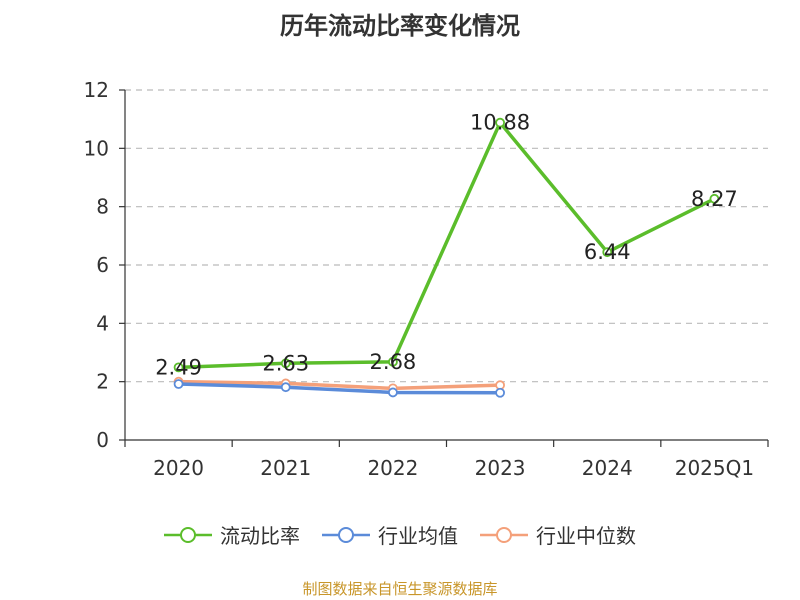 Image resolution: width=800 pixels, height=600 pixels. I want to click on data-label-2: 2.68, so click(393, 362).